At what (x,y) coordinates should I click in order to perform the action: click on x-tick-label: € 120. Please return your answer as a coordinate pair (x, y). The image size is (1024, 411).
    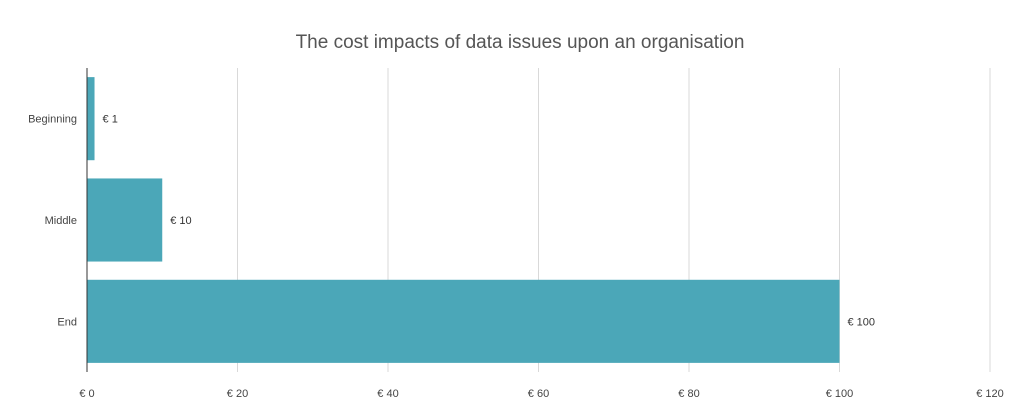
    Looking at the image, I should click on (990, 394).